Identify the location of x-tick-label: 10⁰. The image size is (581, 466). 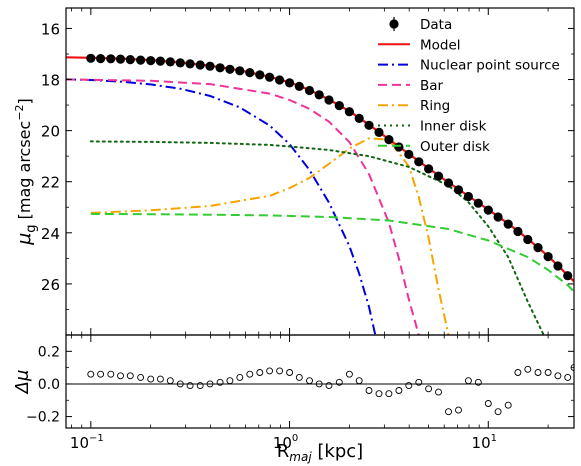
(285, 442).